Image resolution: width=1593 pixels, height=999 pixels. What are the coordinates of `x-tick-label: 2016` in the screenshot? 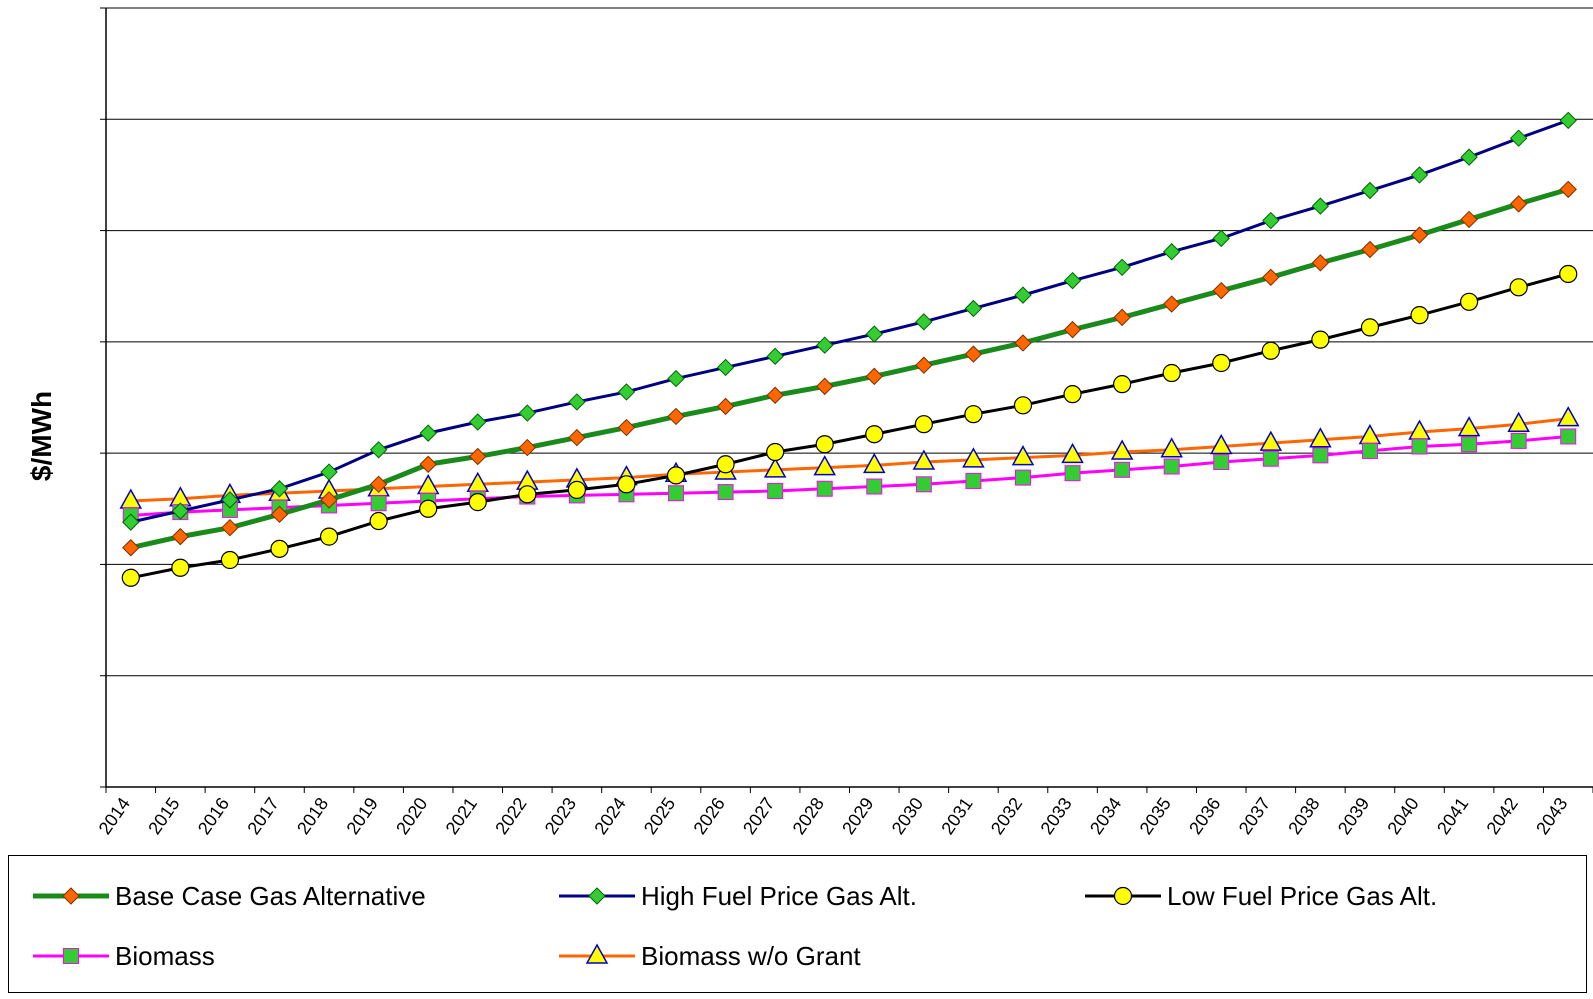 It's located at (213, 816).